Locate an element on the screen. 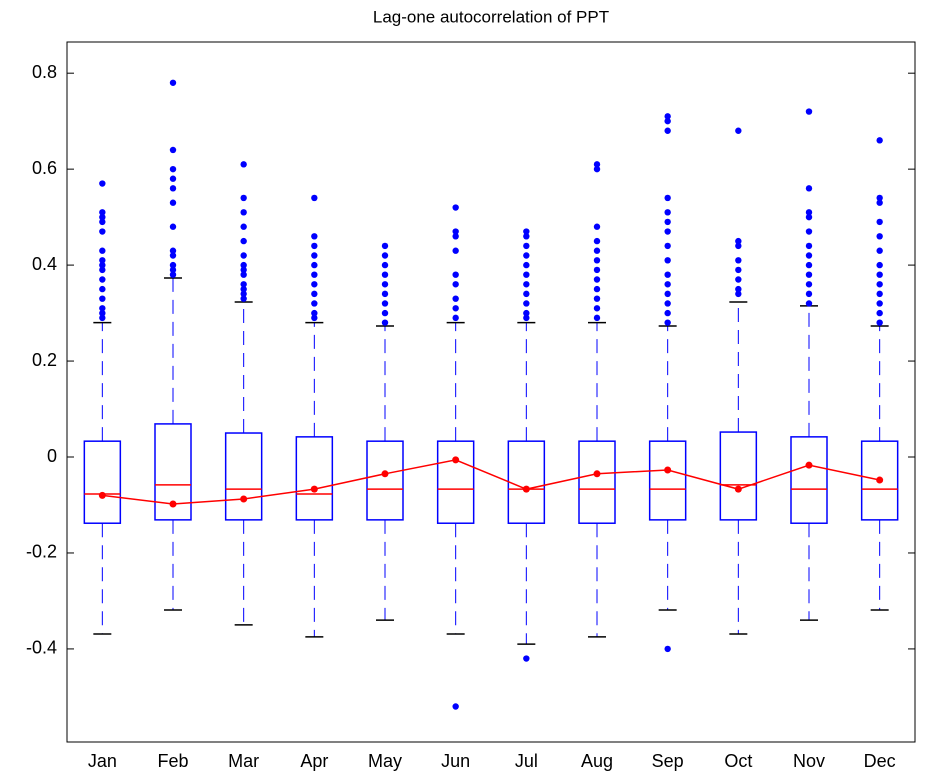 This screenshot has width=927, height=780. mean-line is located at coordinates (491, 482).